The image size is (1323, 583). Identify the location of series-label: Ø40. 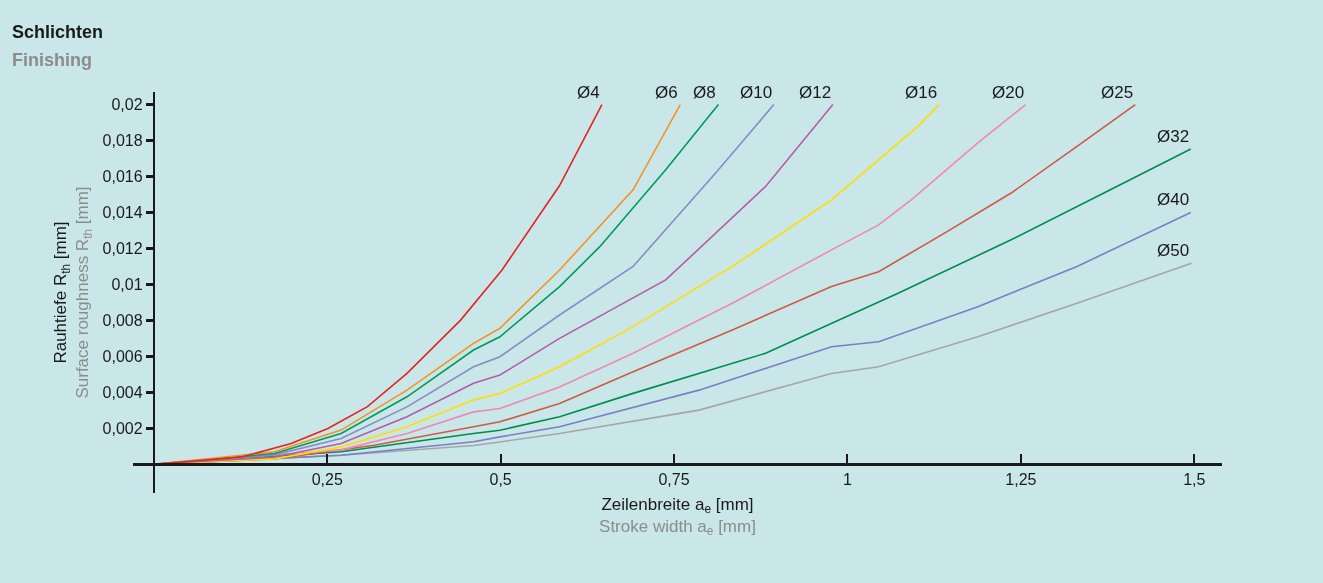
(1173, 199).